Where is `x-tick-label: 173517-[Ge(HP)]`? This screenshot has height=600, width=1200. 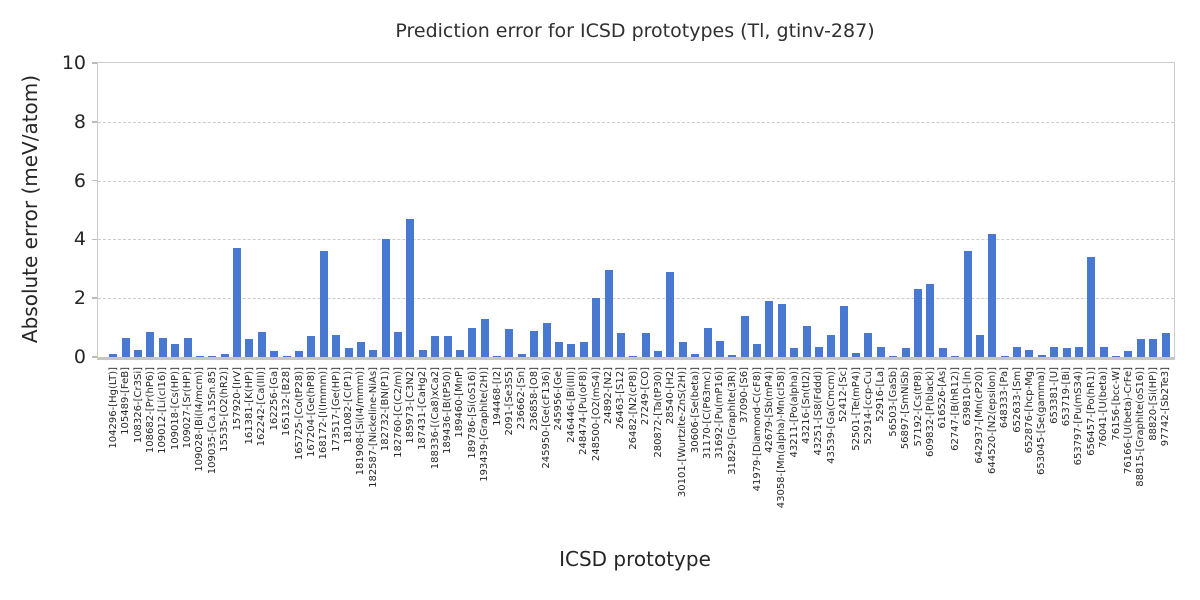 x-tick-label: 173517-[Ge(HP)] is located at coordinates (336, 409).